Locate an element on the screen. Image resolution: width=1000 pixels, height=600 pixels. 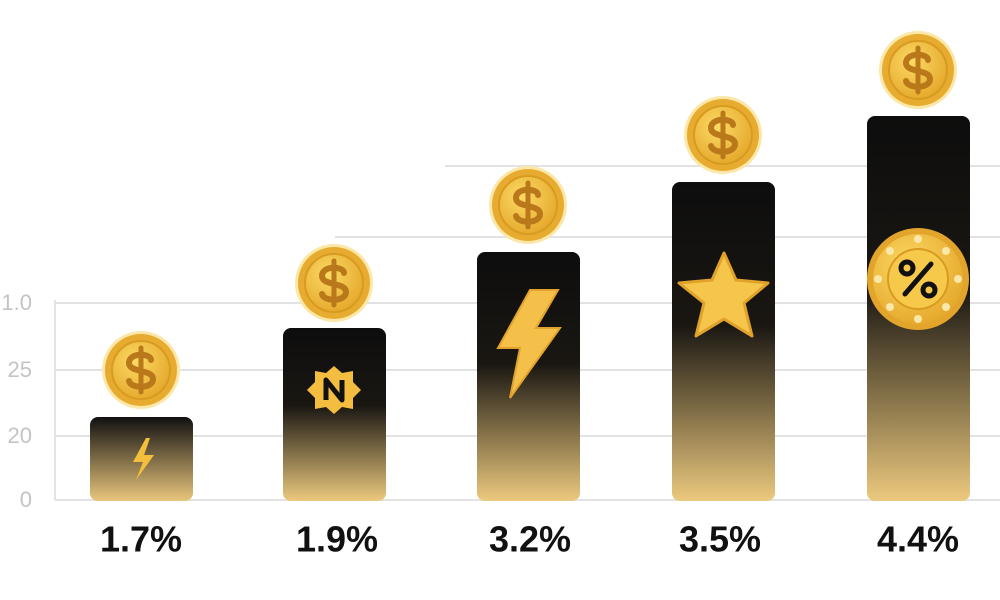
value-label: 1.7% is located at coordinates (141, 539).